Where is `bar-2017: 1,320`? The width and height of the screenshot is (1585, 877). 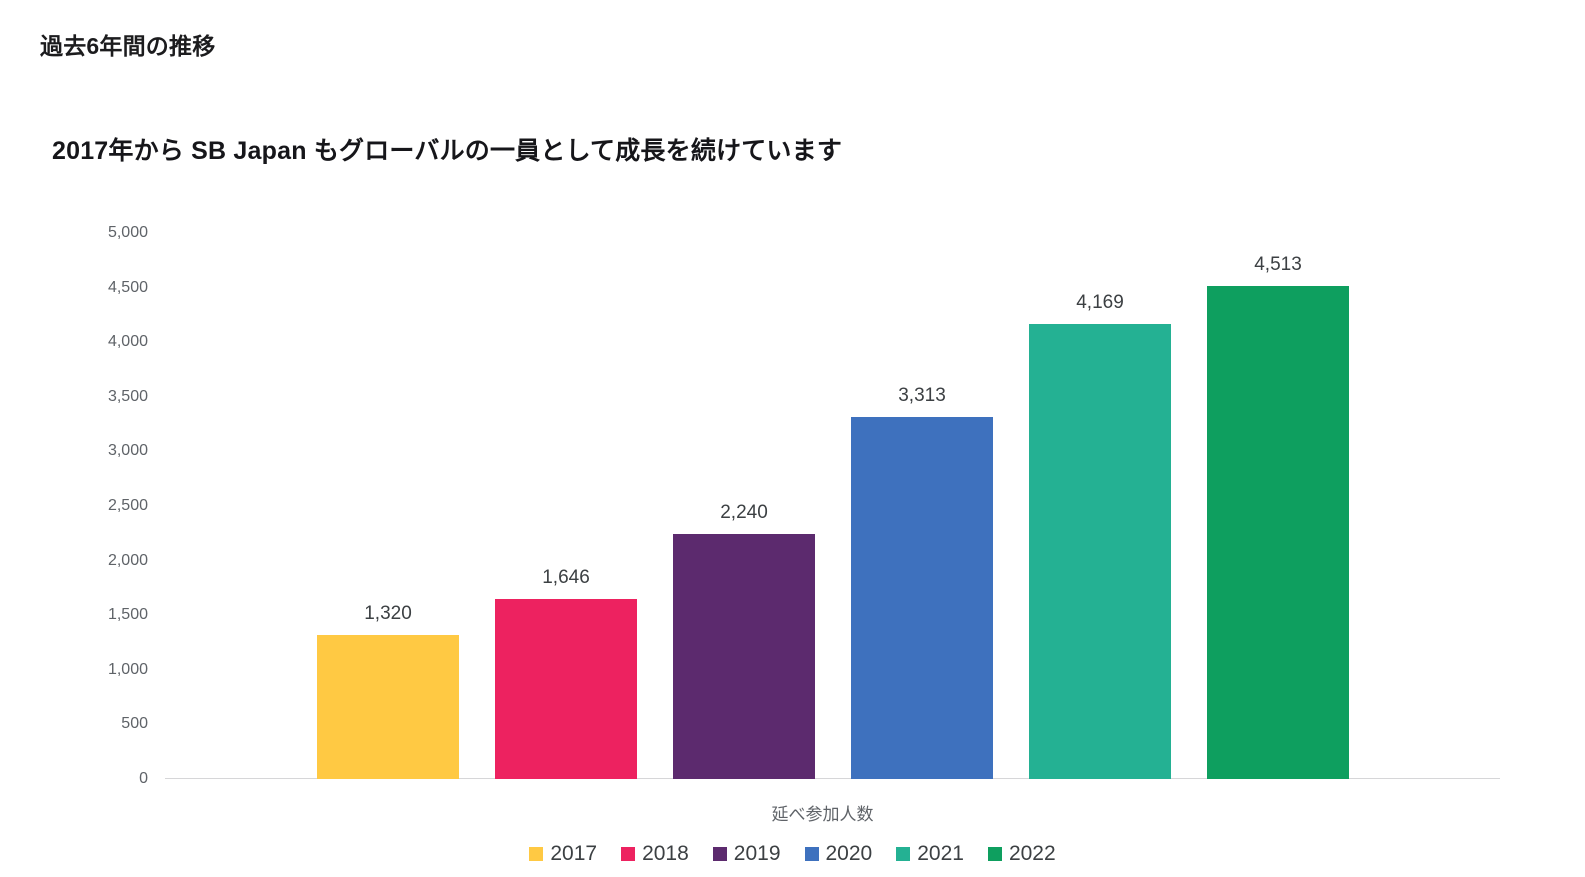
bar-2017: 1,320 is located at coordinates (388, 479).